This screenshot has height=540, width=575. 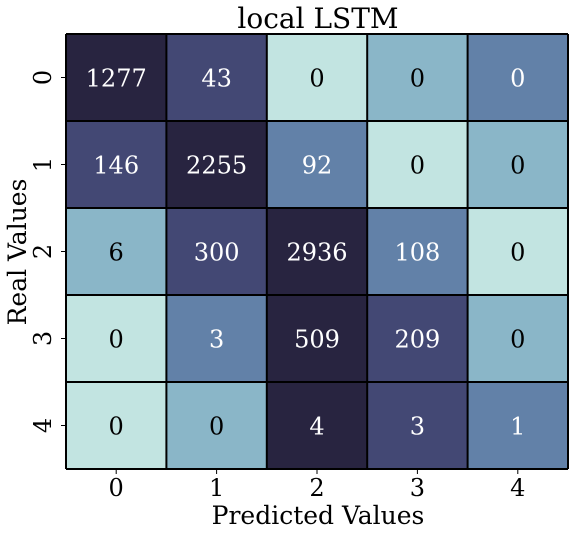 I want to click on x-tick-label: 2, so click(x=316, y=488).